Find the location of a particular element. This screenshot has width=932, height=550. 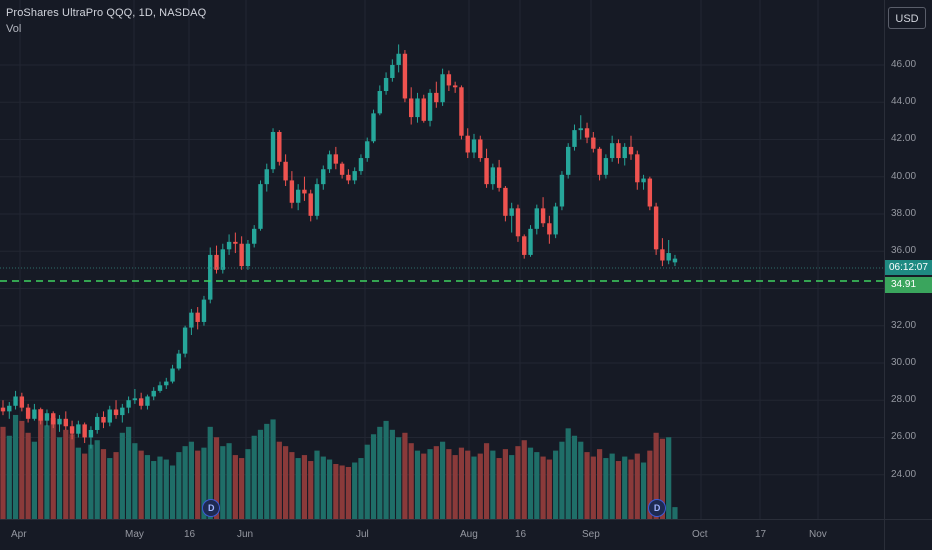

volume-indicator-label: Vol is located at coordinates (14, 29).